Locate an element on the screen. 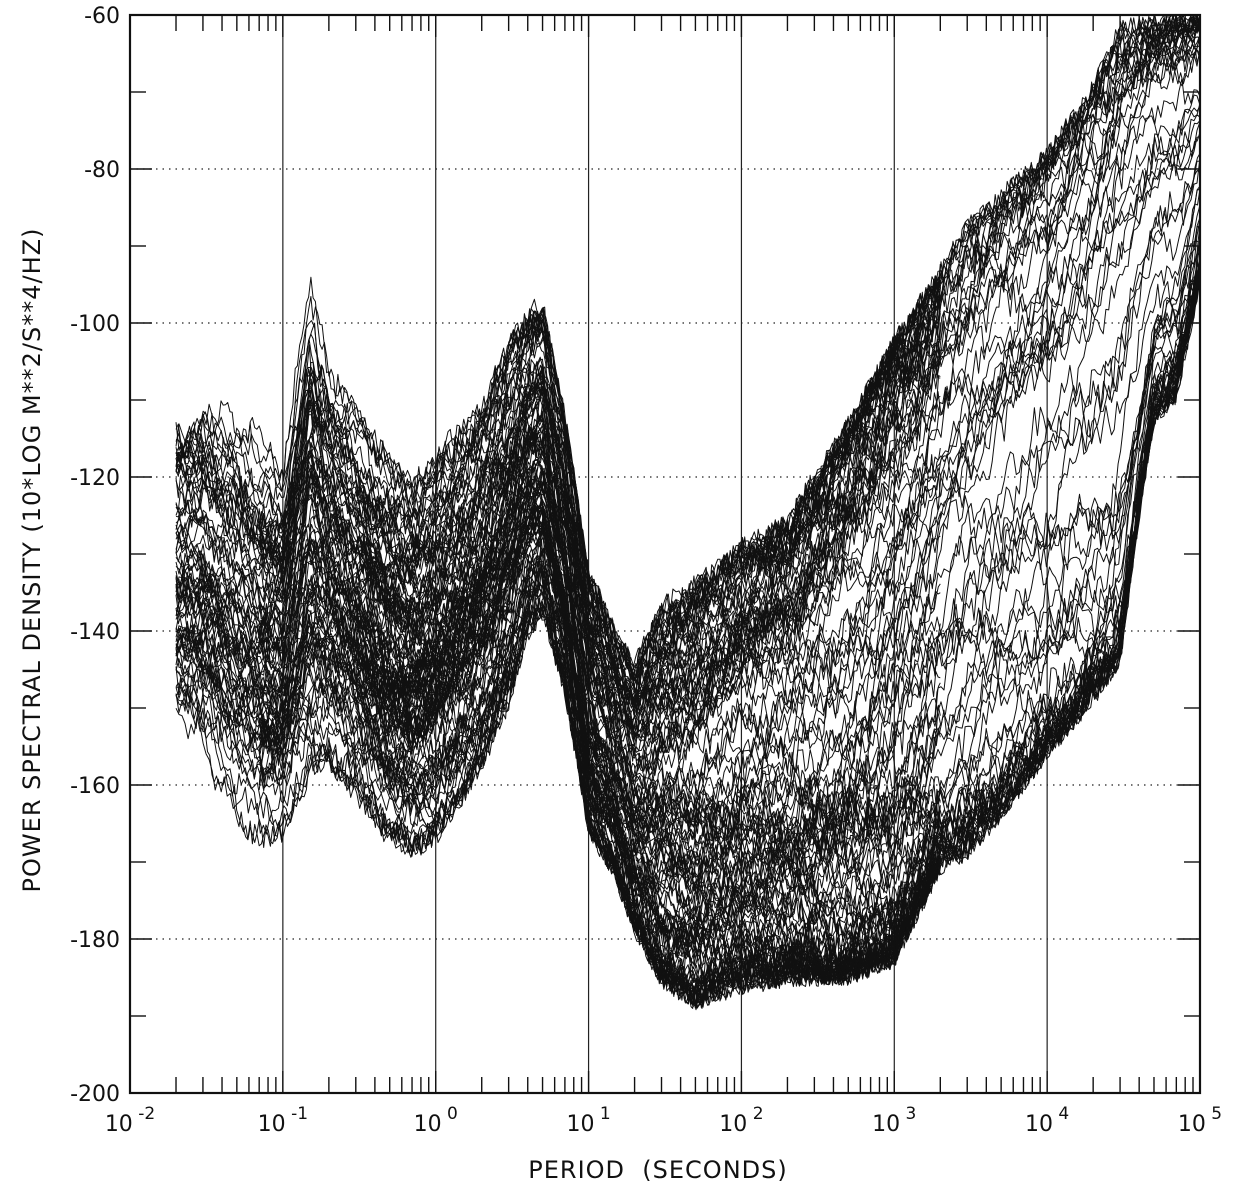 This screenshot has height=1196, width=1245. y-tick-label: -180 is located at coordinates (95, 940).